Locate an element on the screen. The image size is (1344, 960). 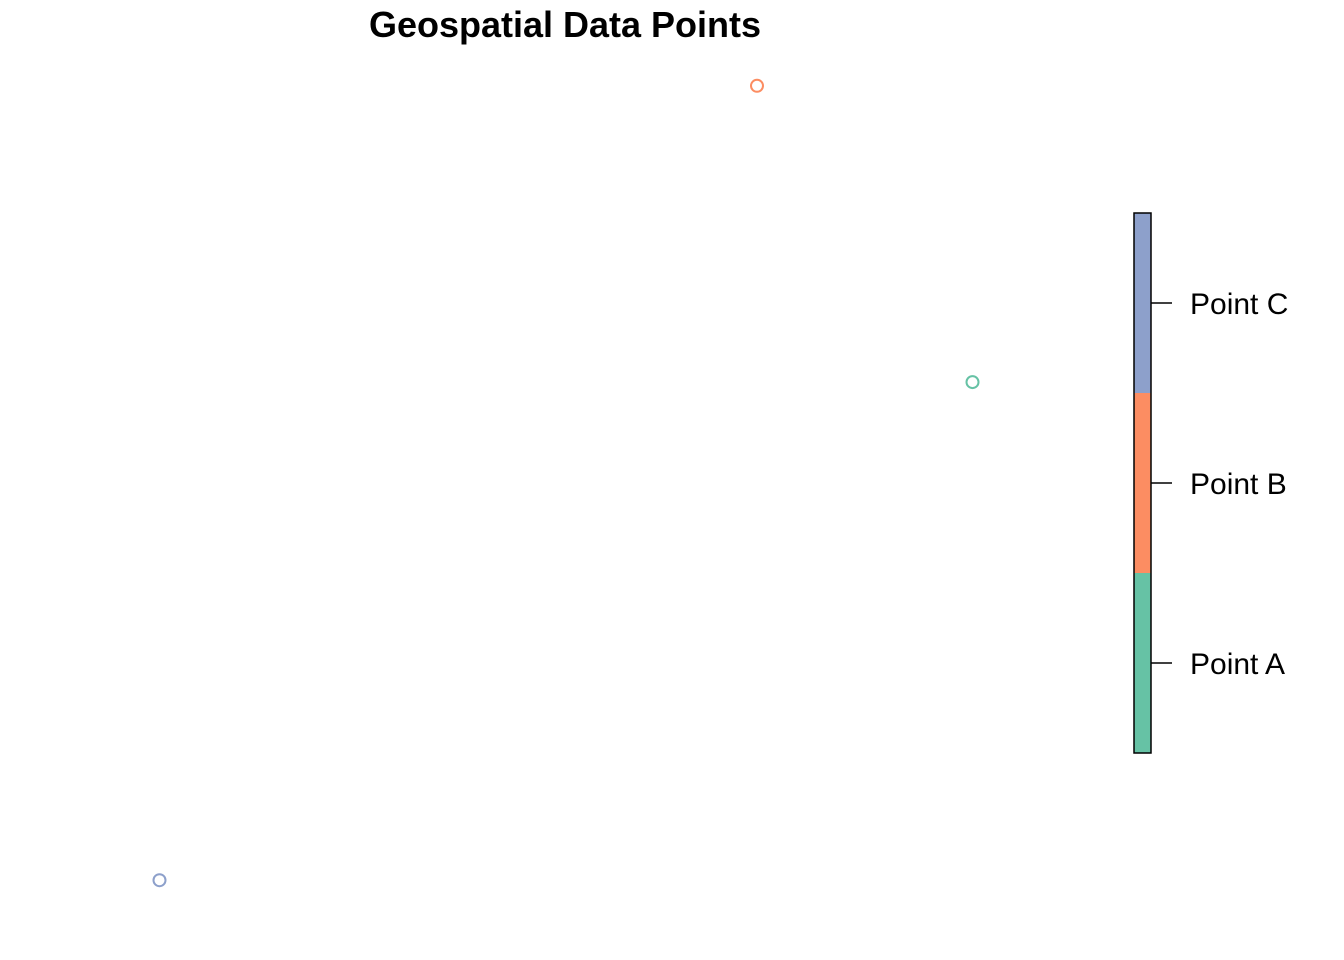
legend-label-point-a: Point A is located at coordinates (1237, 664).